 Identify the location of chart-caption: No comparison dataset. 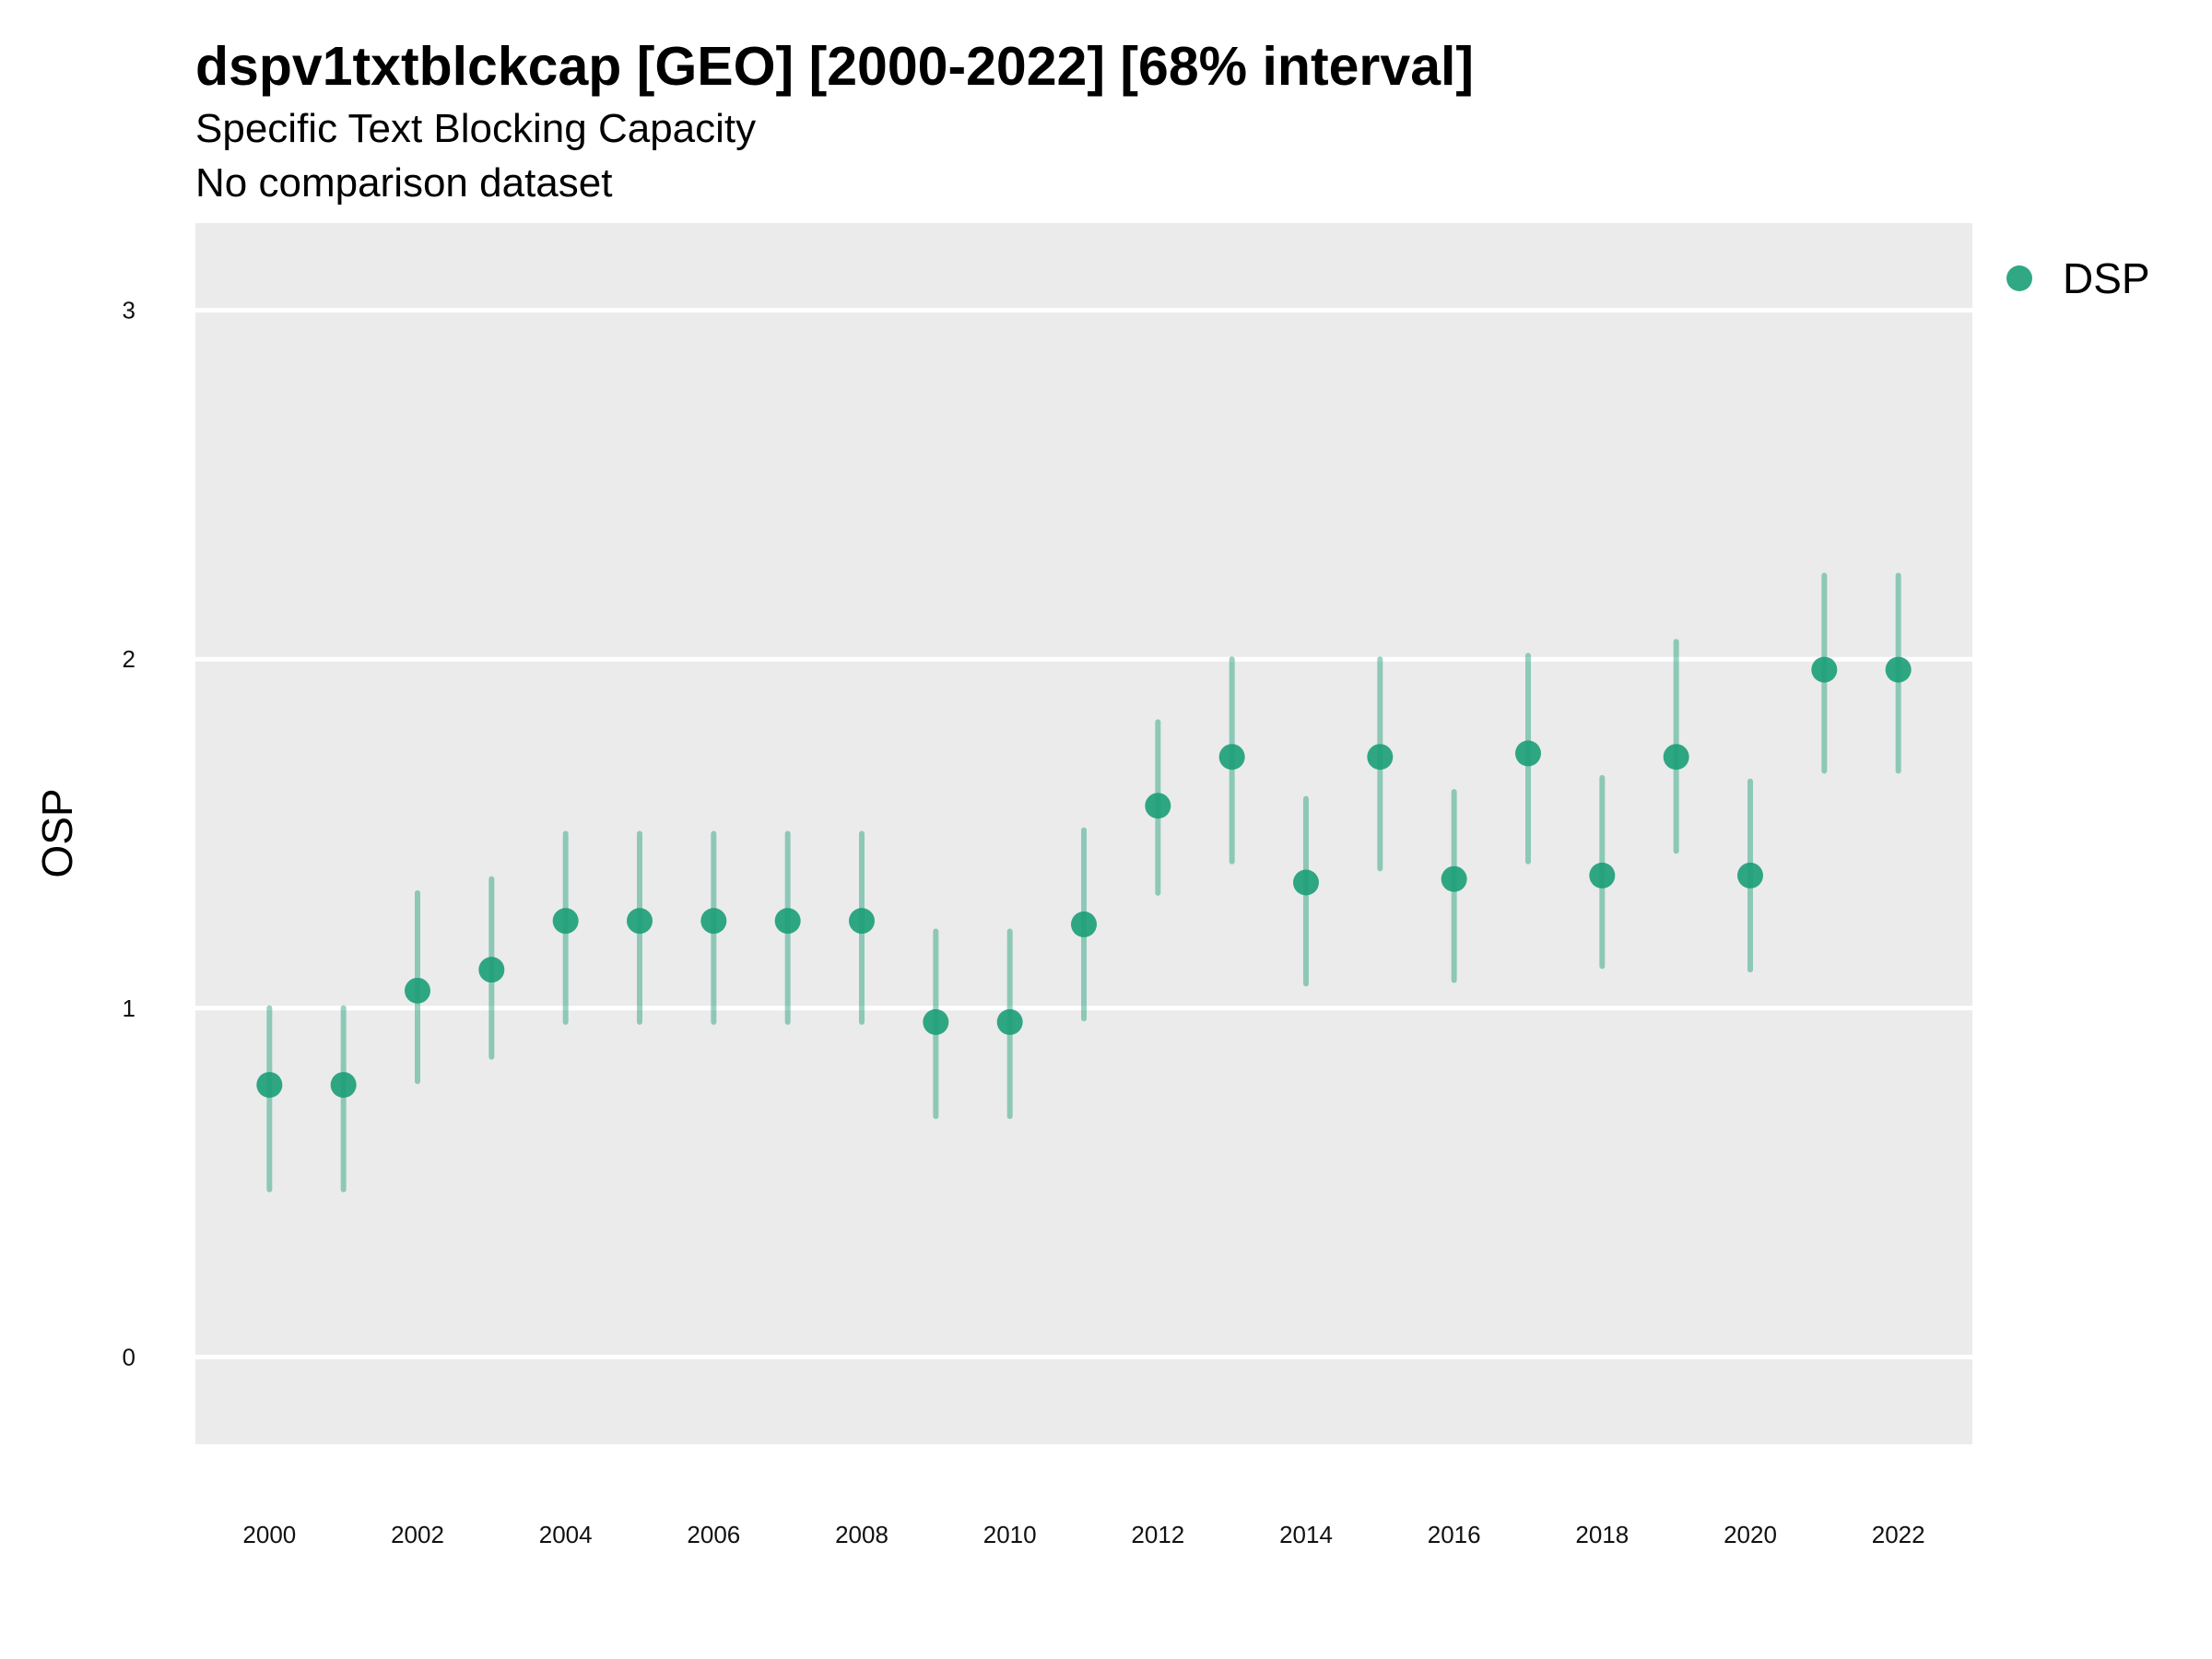
(403, 183).